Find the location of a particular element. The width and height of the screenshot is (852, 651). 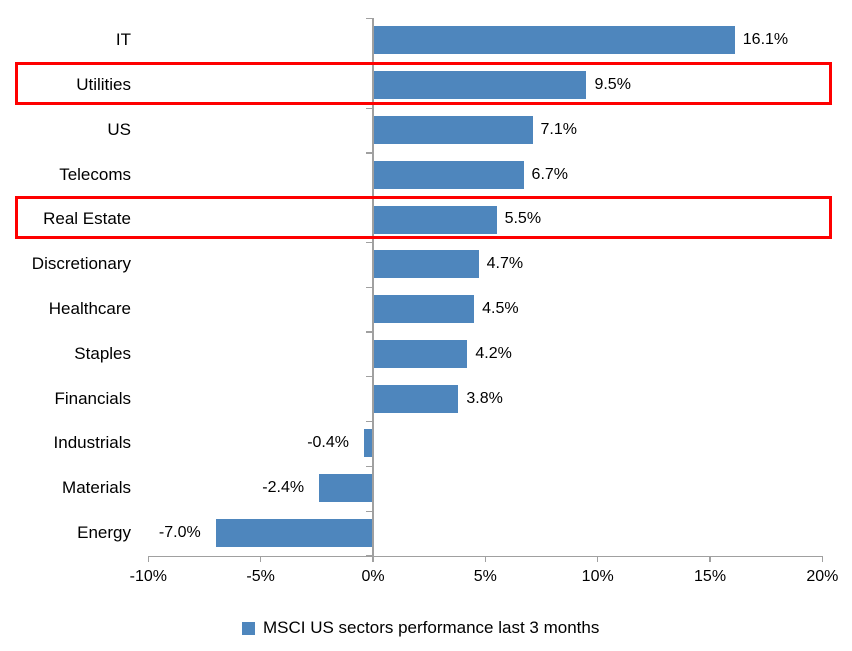

highlight-box-utilities is located at coordinates (423, 83).